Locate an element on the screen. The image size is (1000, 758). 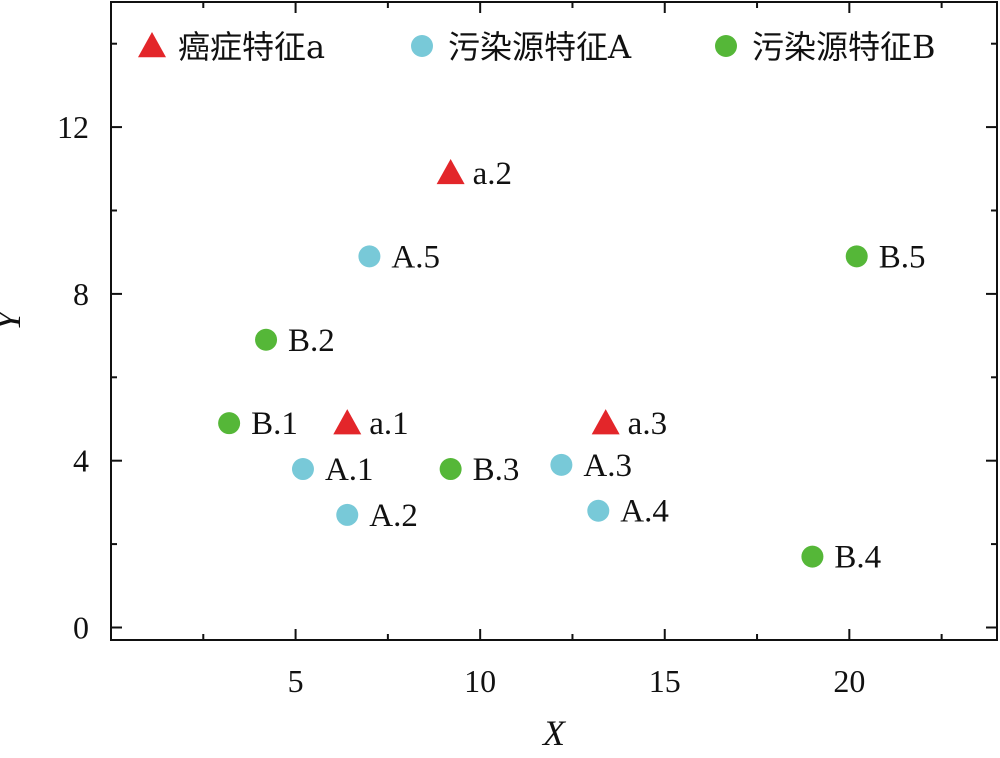
legend: 癌症特征a 污染源特征A 污染源特征B is located at coordinates (537, 47).